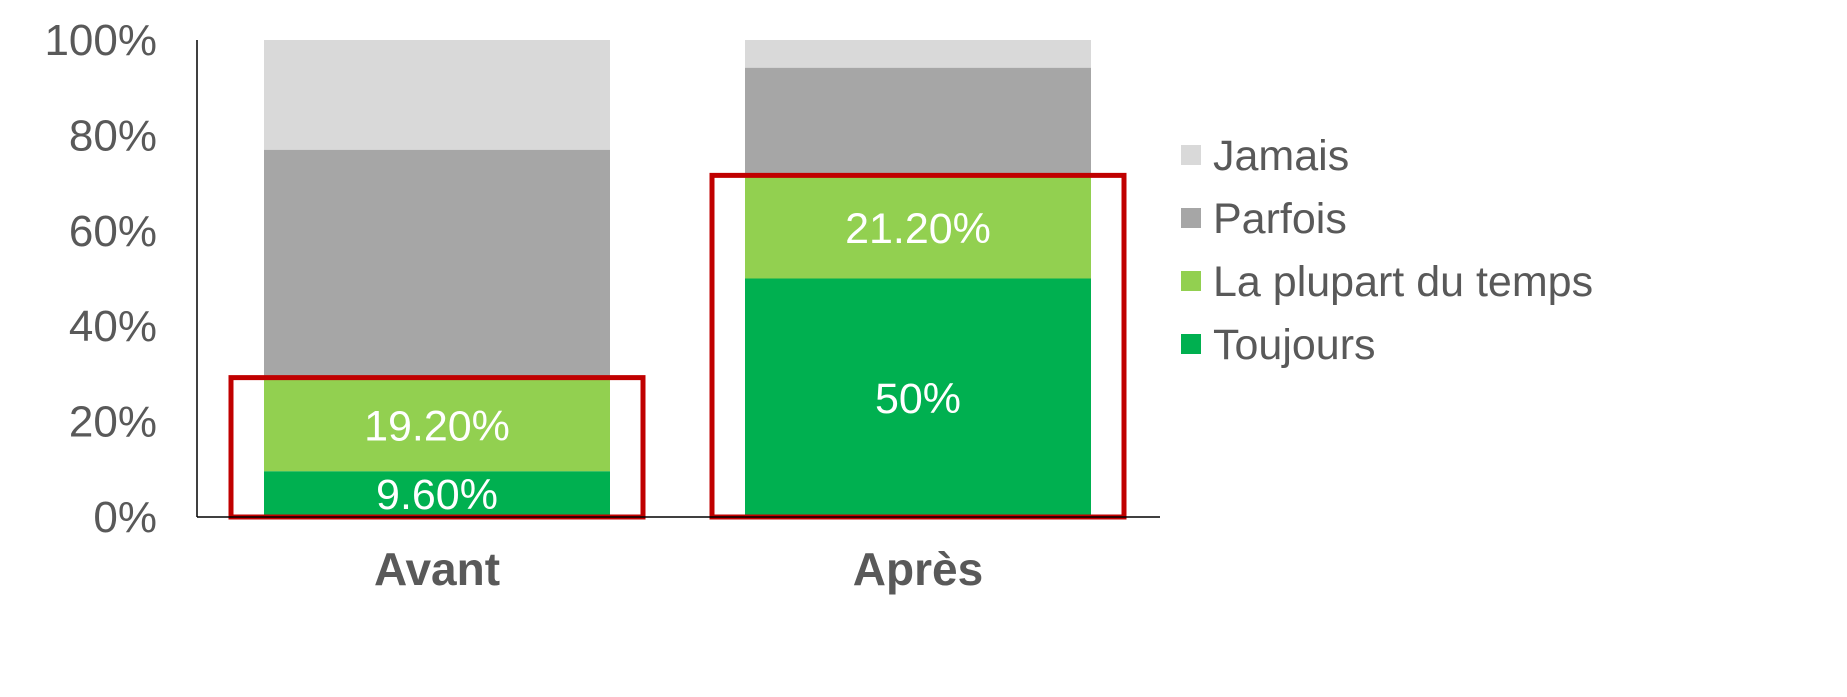  What do you see at coordinates (437, 569) in the screenshot?
I see `x-tick-label-avant: Avant` at bounding box center [437, 569].